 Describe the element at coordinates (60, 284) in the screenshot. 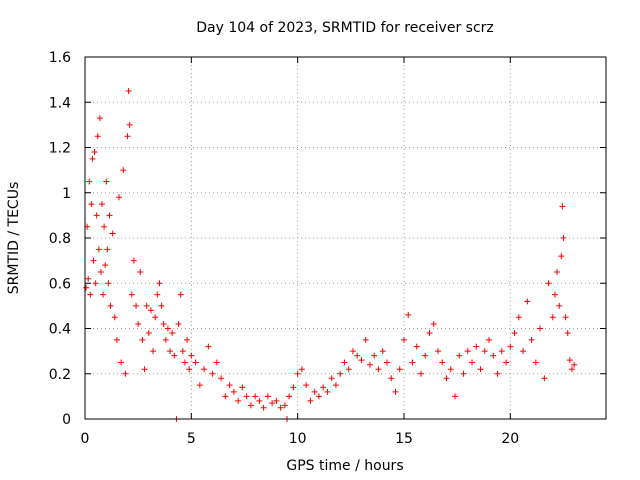

I see `y-tick-label: 0.6` at that location.